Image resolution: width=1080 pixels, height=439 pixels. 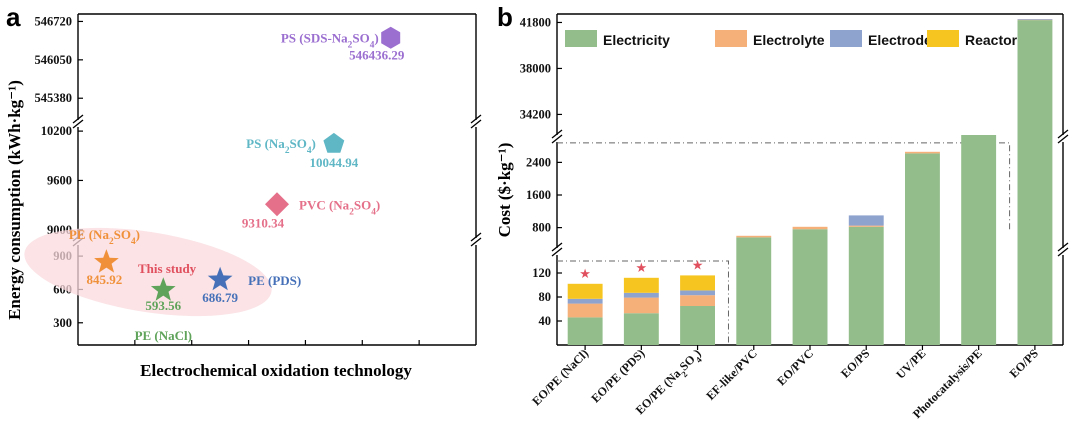 What do you see at coordinates (795, 367) in the screenshot?
I see `category-label: EO/PVC` at bounding box center [795, 367].